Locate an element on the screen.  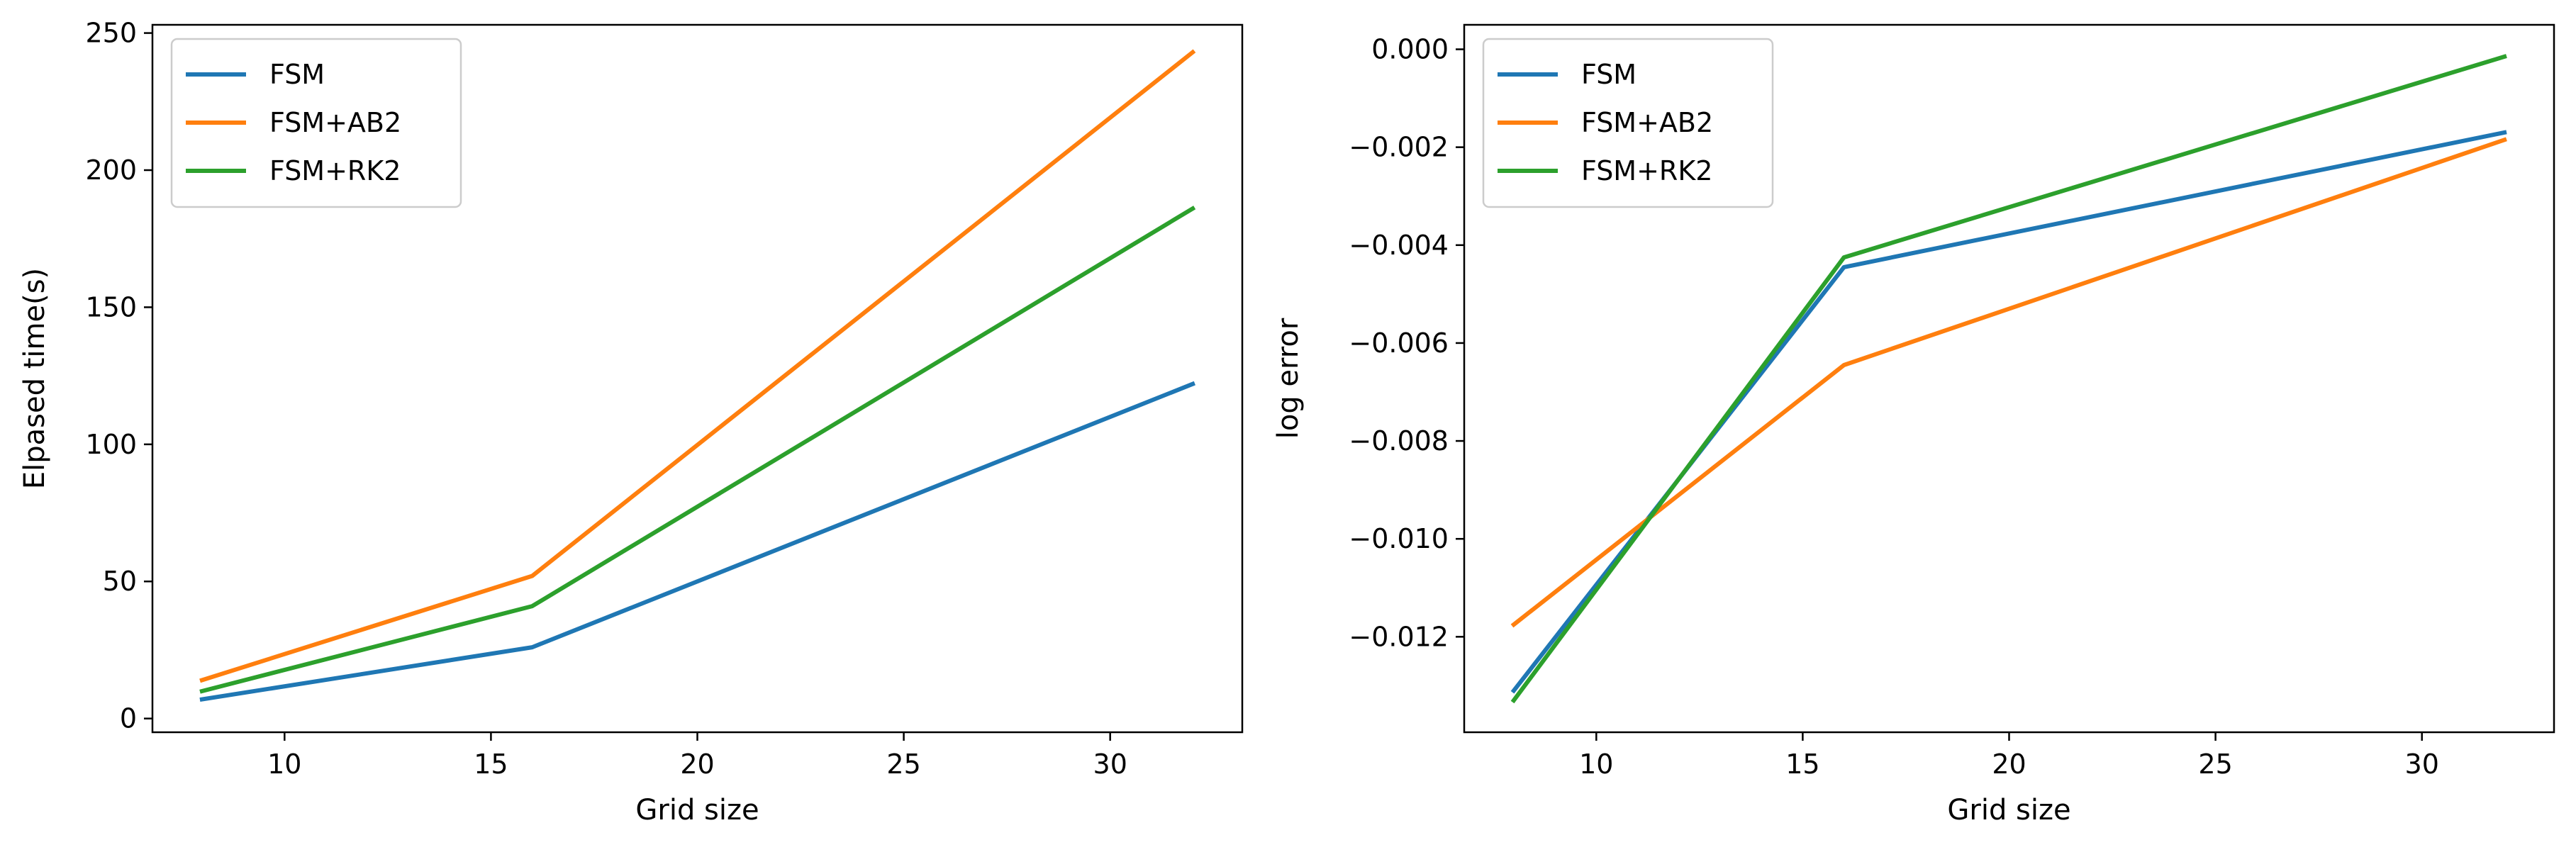
y-tick-label: 250 is located at coordinates (111, 33).